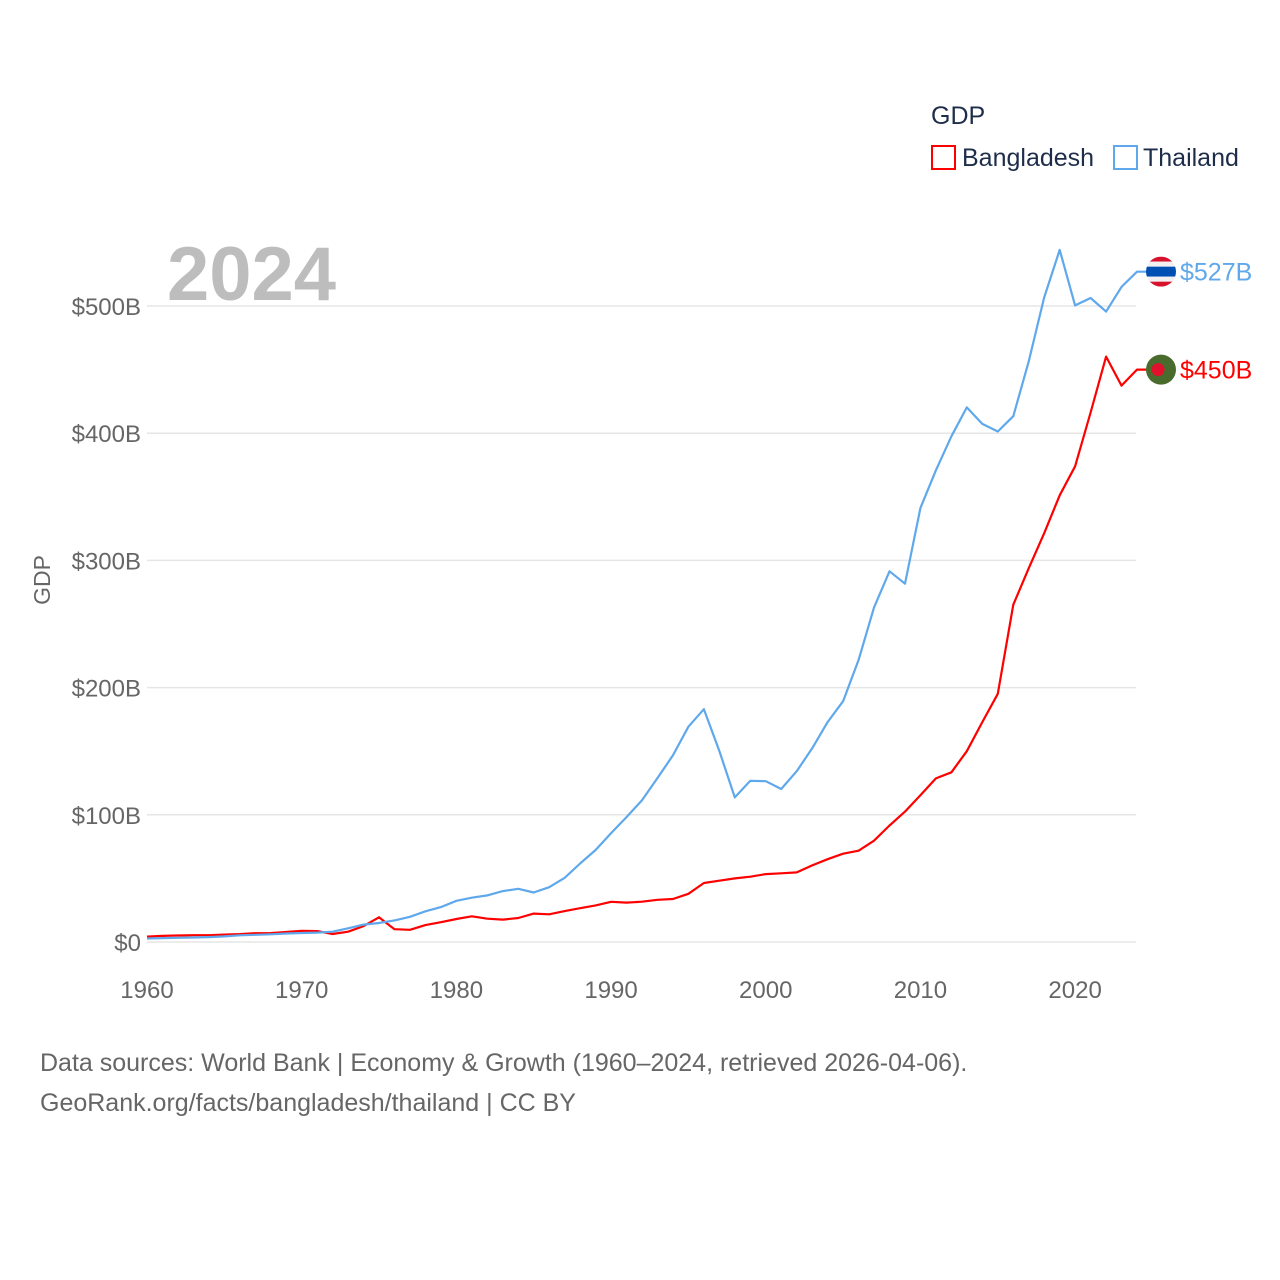 The height and width of the screenshot is (1280, 1280). Describe the element at coordinates (456, 990) in the screenshot. I see `x-tick-label: 1980` at that location.